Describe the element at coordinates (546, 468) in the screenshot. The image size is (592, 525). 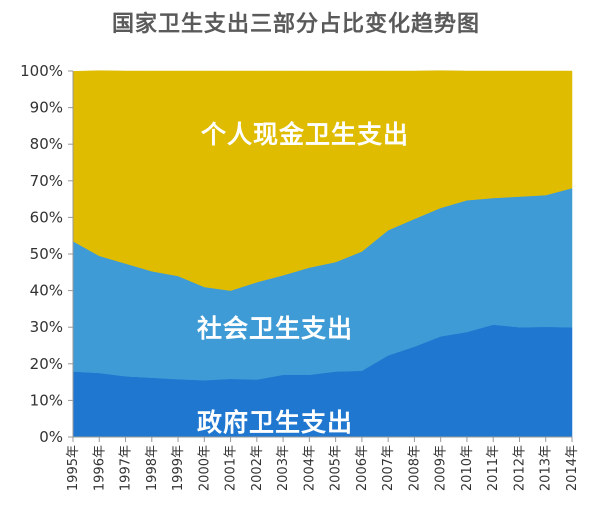
I see `x-tick-label: 2013年` at that location.